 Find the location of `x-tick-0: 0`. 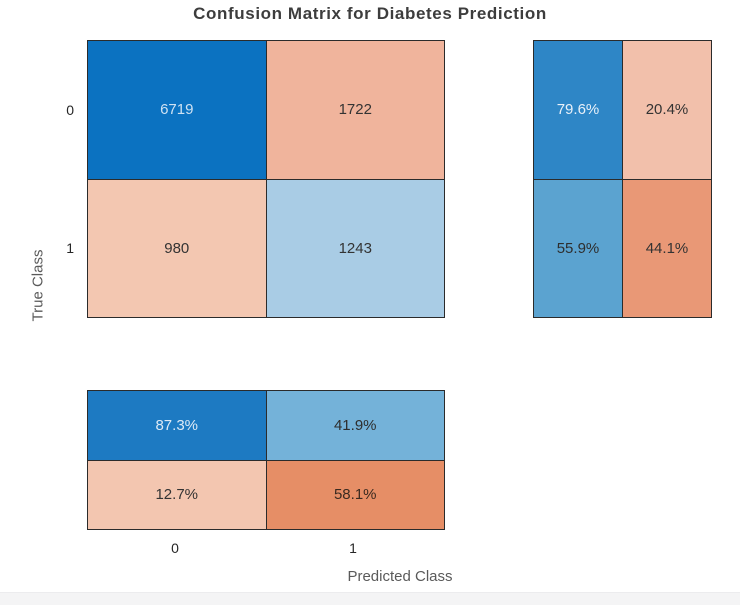

x-tick-0: 0 is located at coordinates (175, 548).